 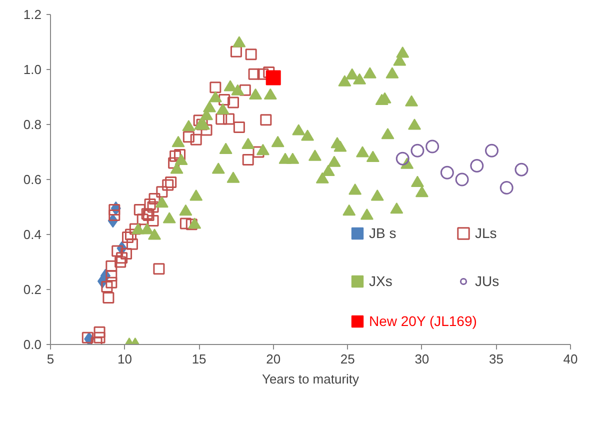 I want to click on legend-label: JXs, so click(x=381, y=281).